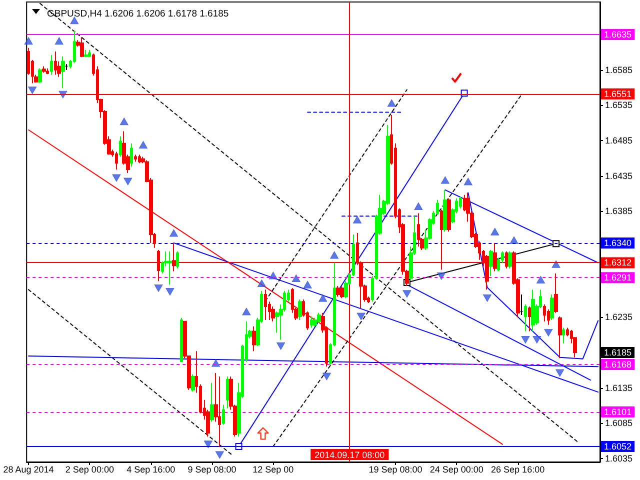 This screenshot has height=480, width=640. Describe the element at coordinates (619, 458) in the screenshot. I see `y-tick-label: 1.6035` at that location.